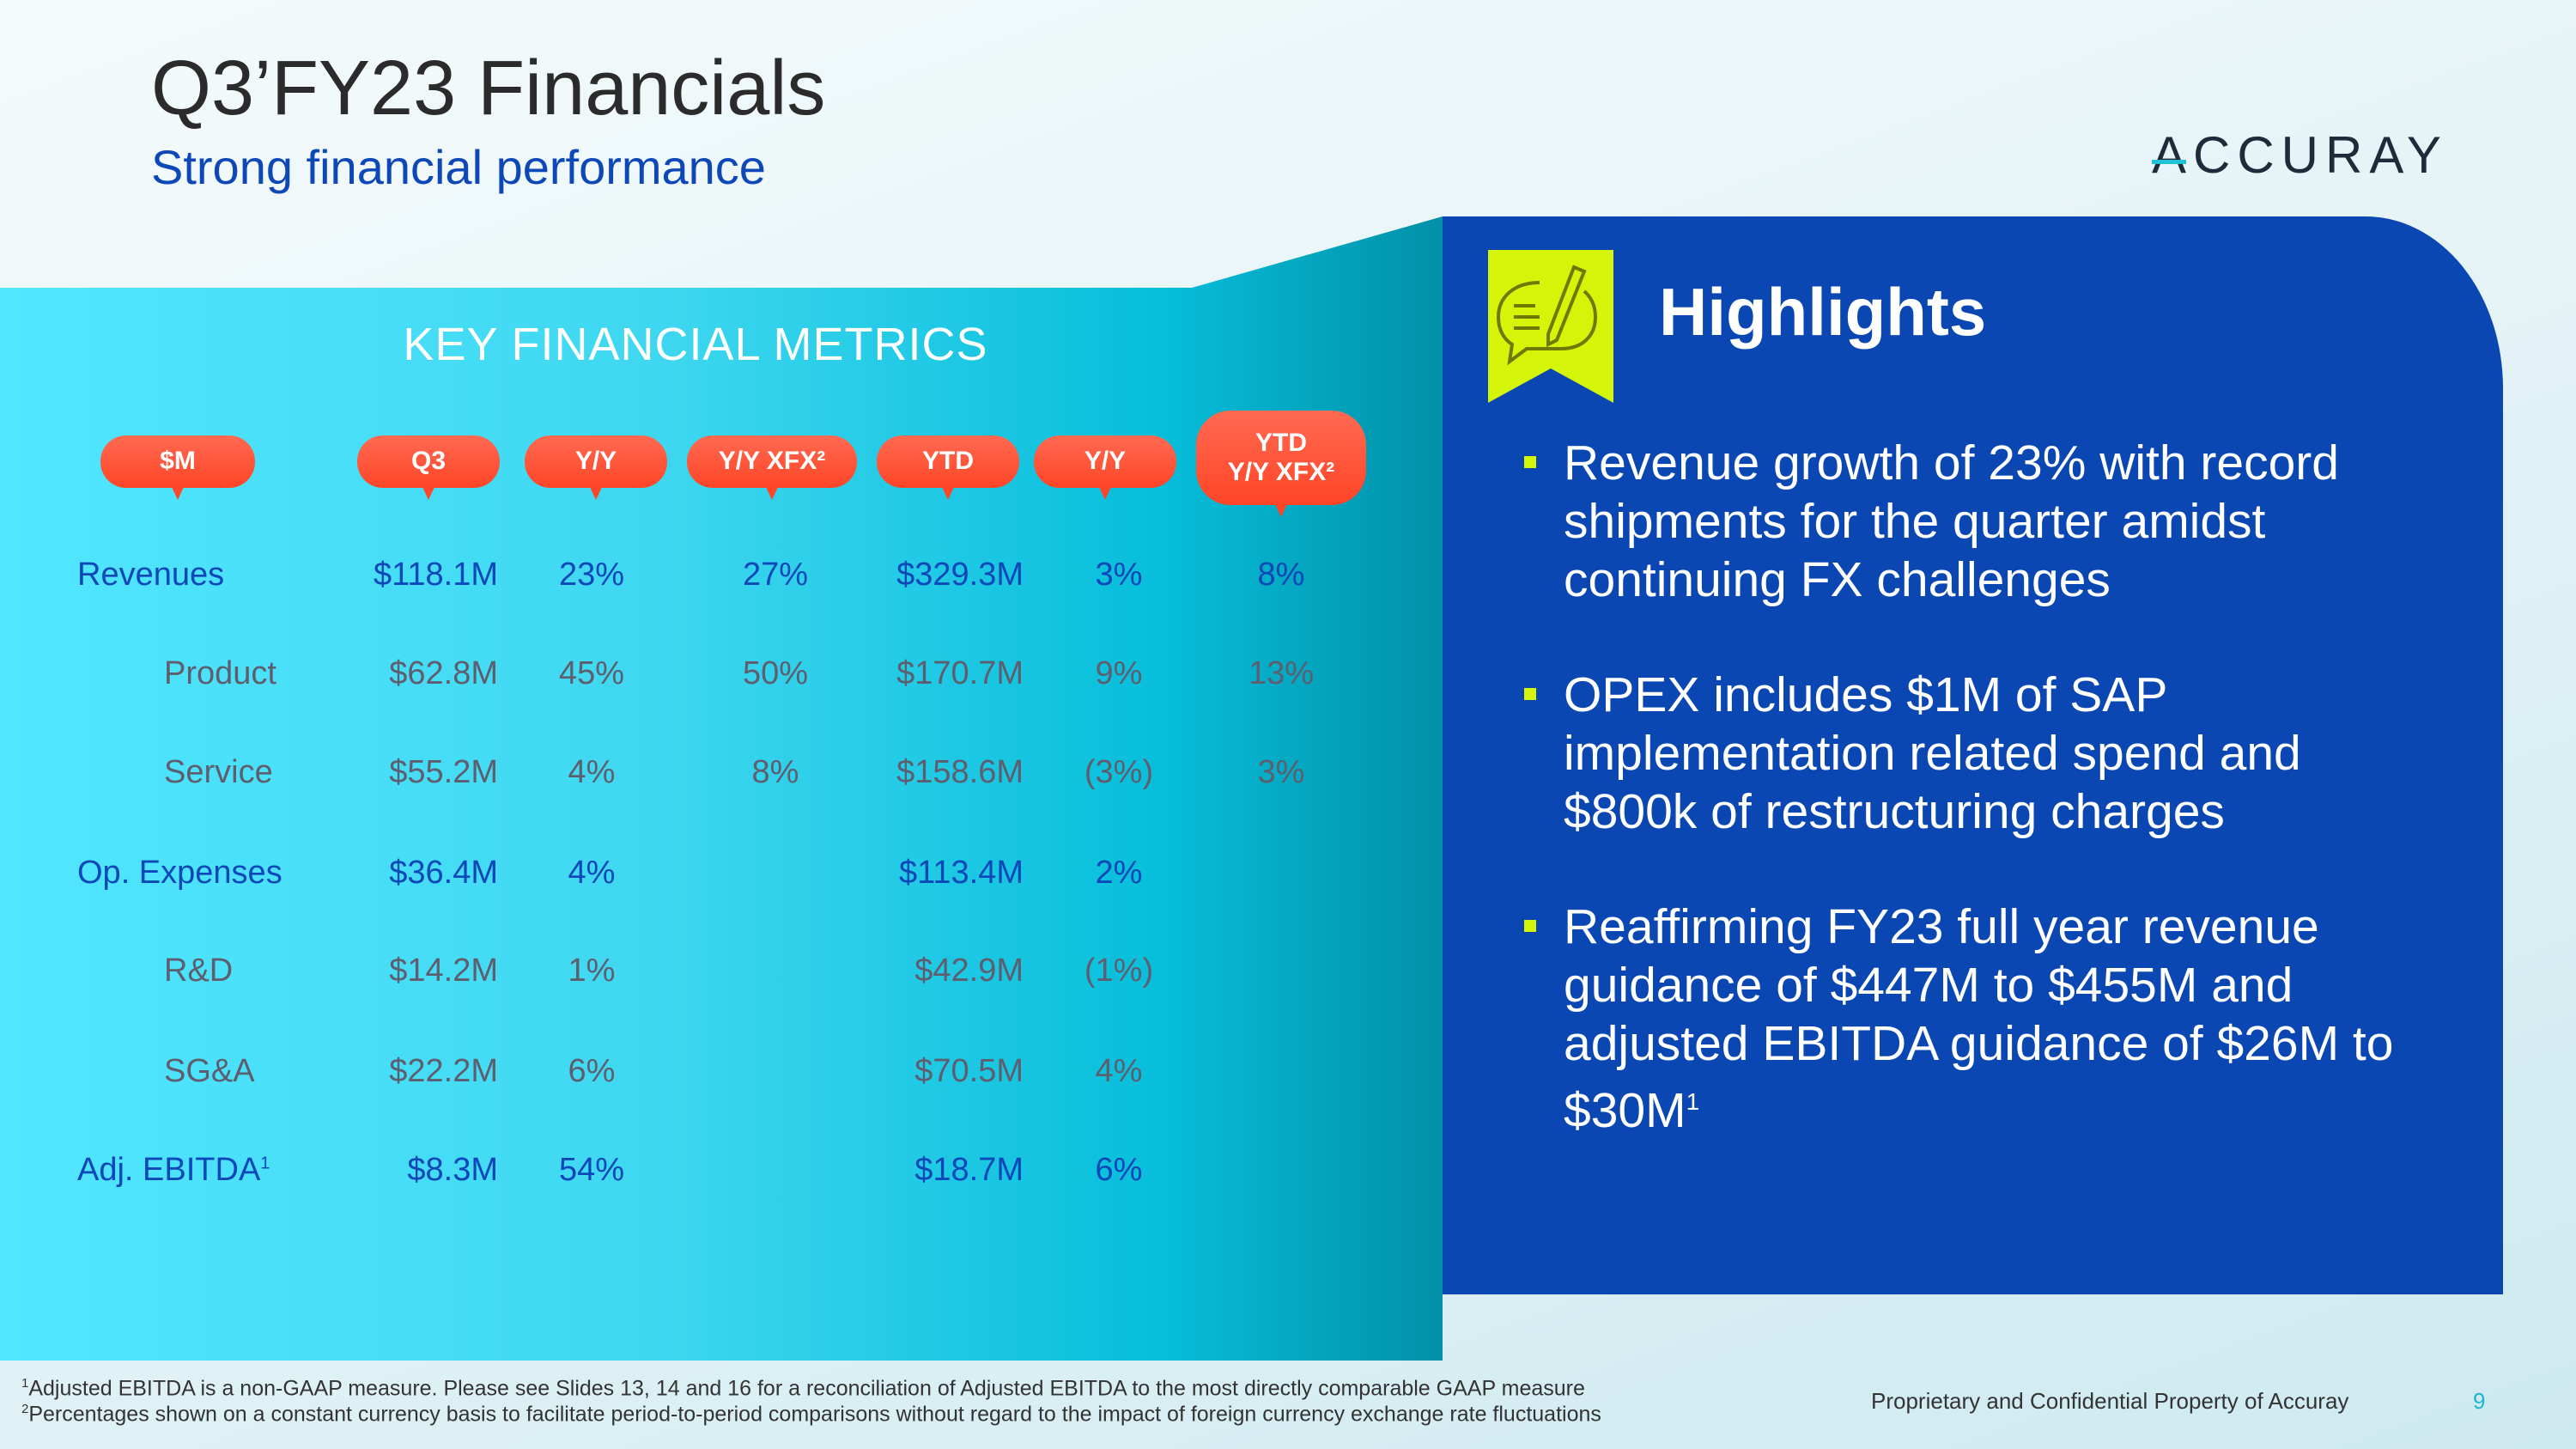  What do you see at coordinates (708, 1173) in the screenshot?
I see `table-row-adj-ebitda: Adj. EBITDA1 $8.3M 54% $18.7M 6%` at bounding box center [708, 1173].